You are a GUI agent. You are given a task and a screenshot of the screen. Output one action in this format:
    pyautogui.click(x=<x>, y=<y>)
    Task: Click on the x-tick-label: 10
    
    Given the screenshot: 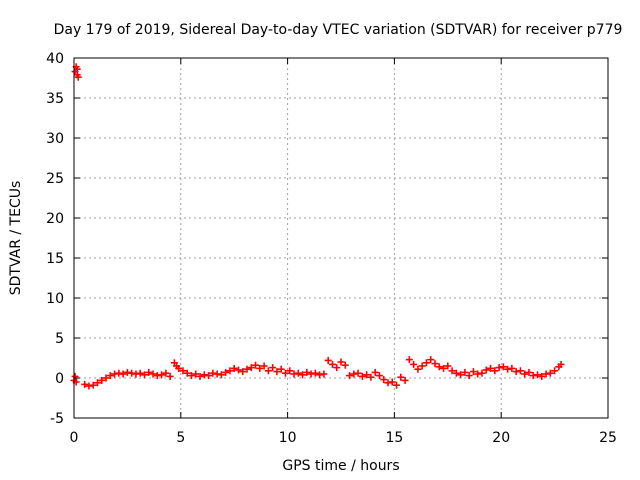 What is the action you would take?
    pyautogui.click(x=288, y=438)
    